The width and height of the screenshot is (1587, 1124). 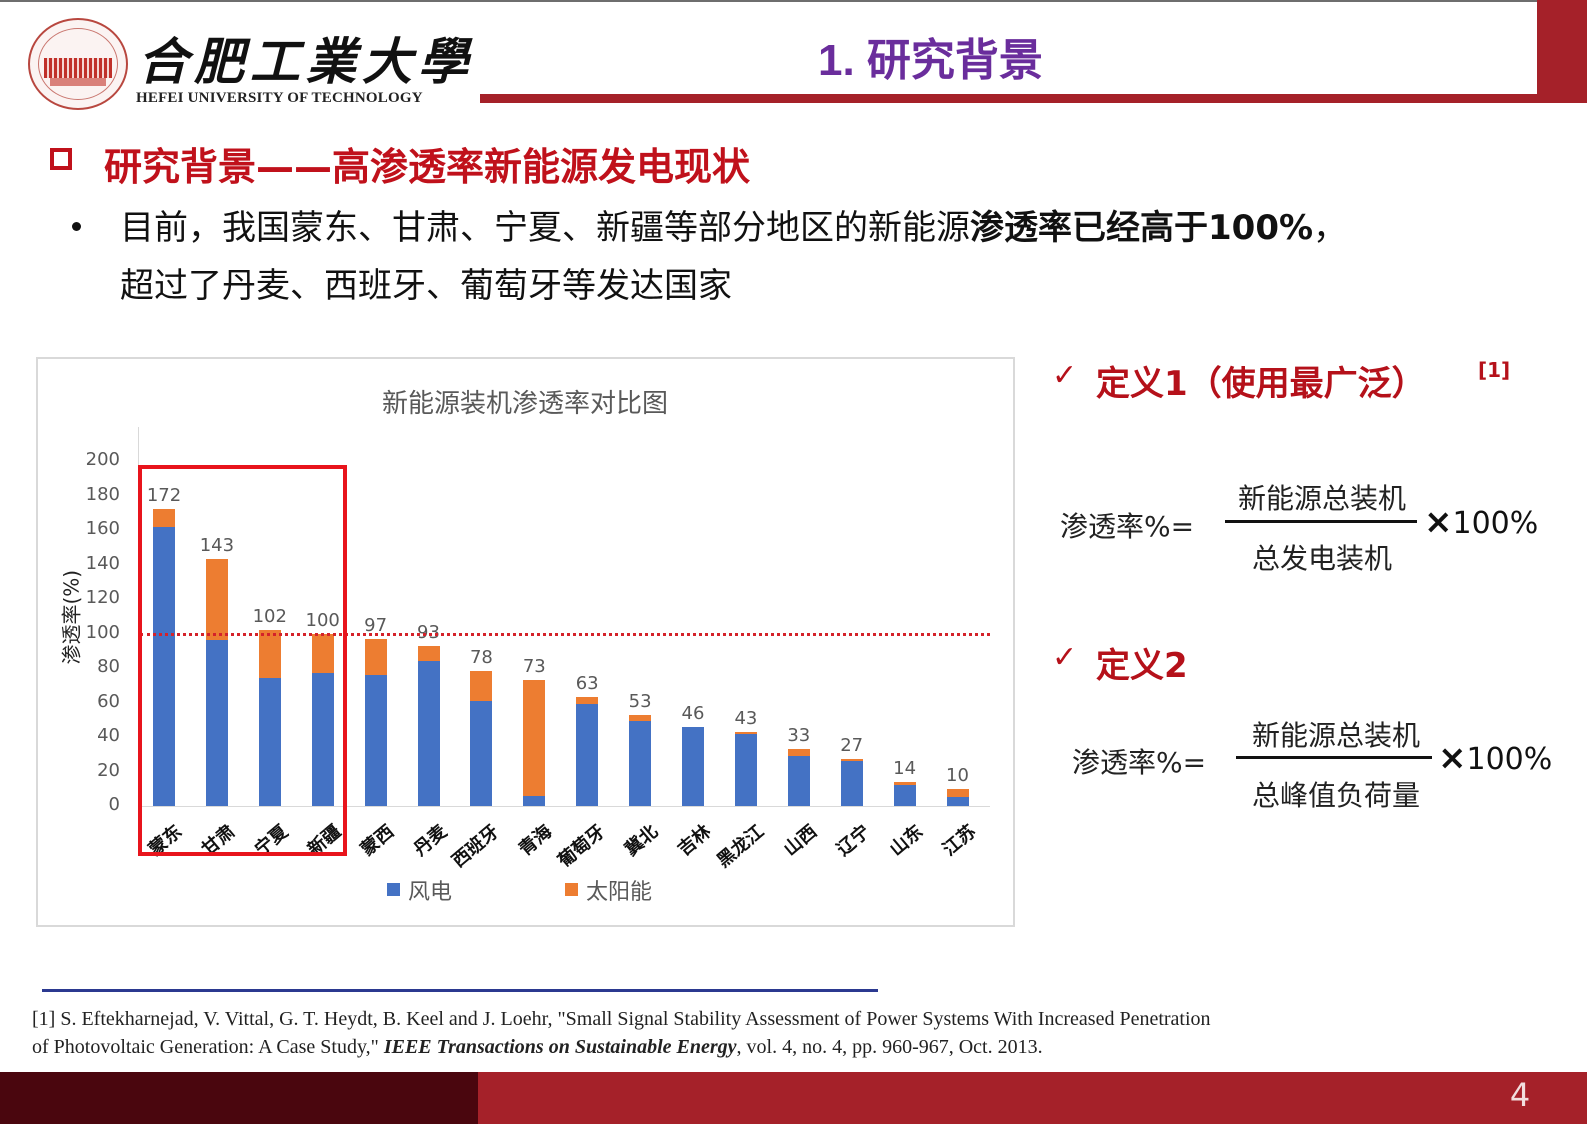 I want to click on bullet-line-2: 超过了丹麦、西班牙、葡萄牙等发达国家, so click(x=426, y=286).